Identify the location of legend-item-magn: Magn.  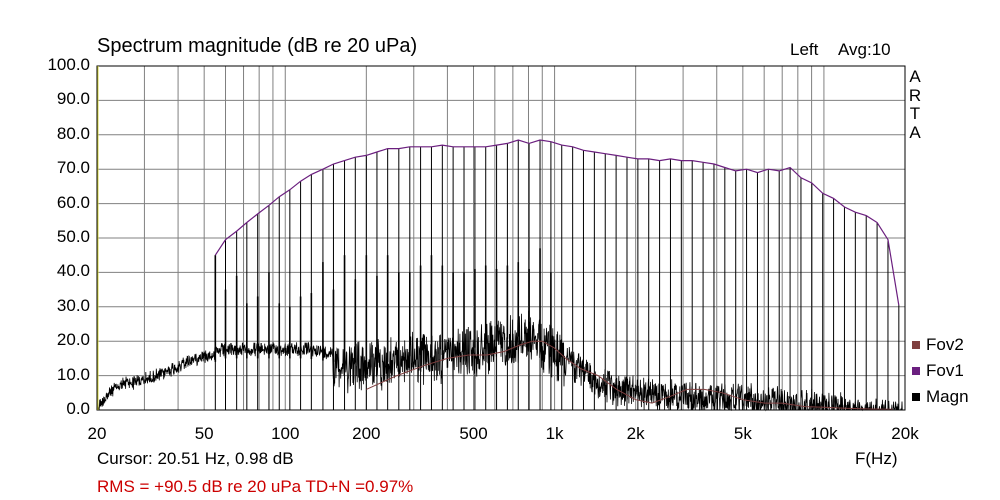
(940, 397).